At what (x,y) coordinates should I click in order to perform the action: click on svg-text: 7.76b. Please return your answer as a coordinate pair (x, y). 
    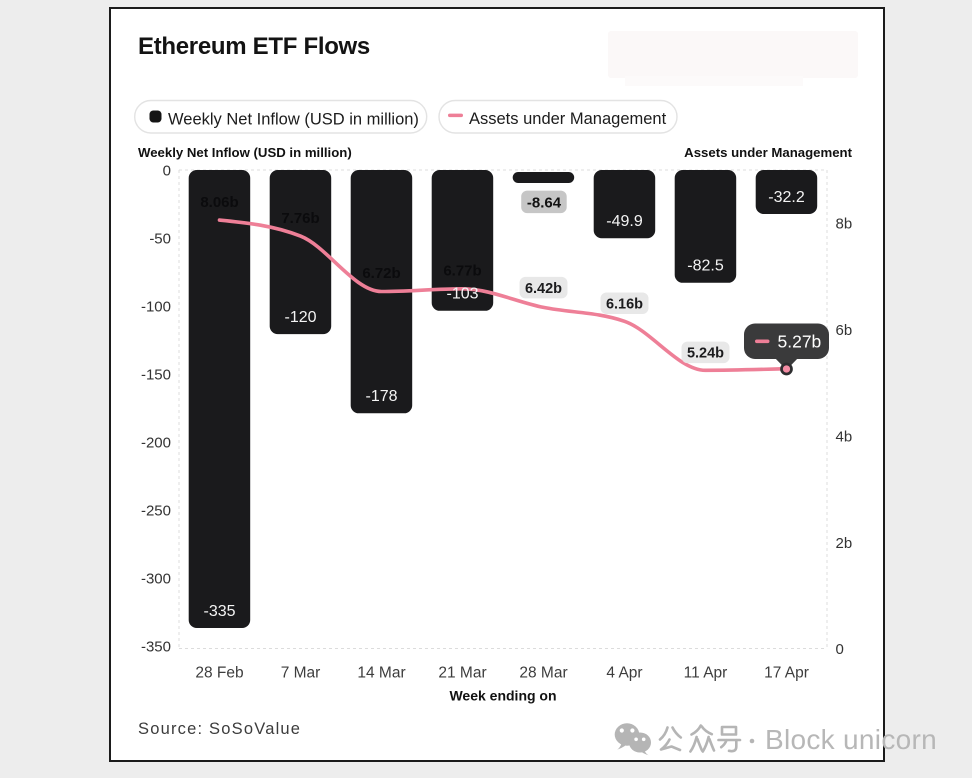
    Looking at the image, I should click on (300, 218).